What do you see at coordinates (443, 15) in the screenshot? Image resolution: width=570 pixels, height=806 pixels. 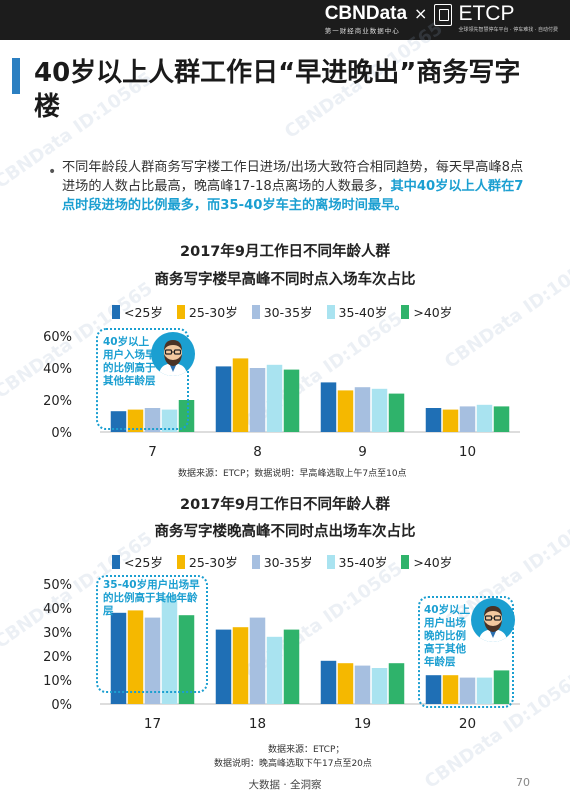 I see `etcp-logo-icon` at bounding box center [443, 15].